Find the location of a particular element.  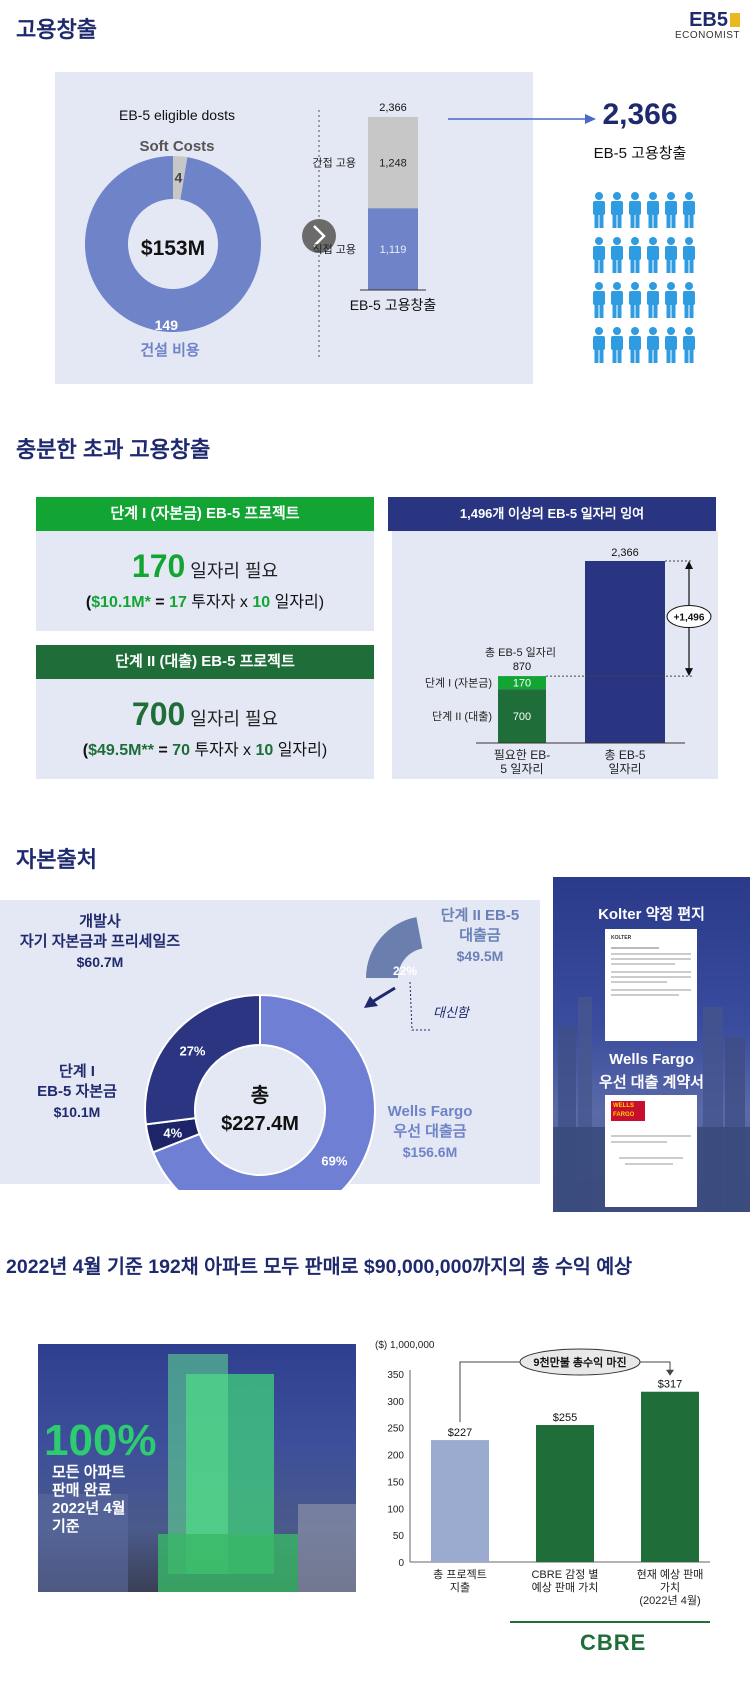

job-xlabel: EB-5 고용창출 is located at coordinates (393, 305).